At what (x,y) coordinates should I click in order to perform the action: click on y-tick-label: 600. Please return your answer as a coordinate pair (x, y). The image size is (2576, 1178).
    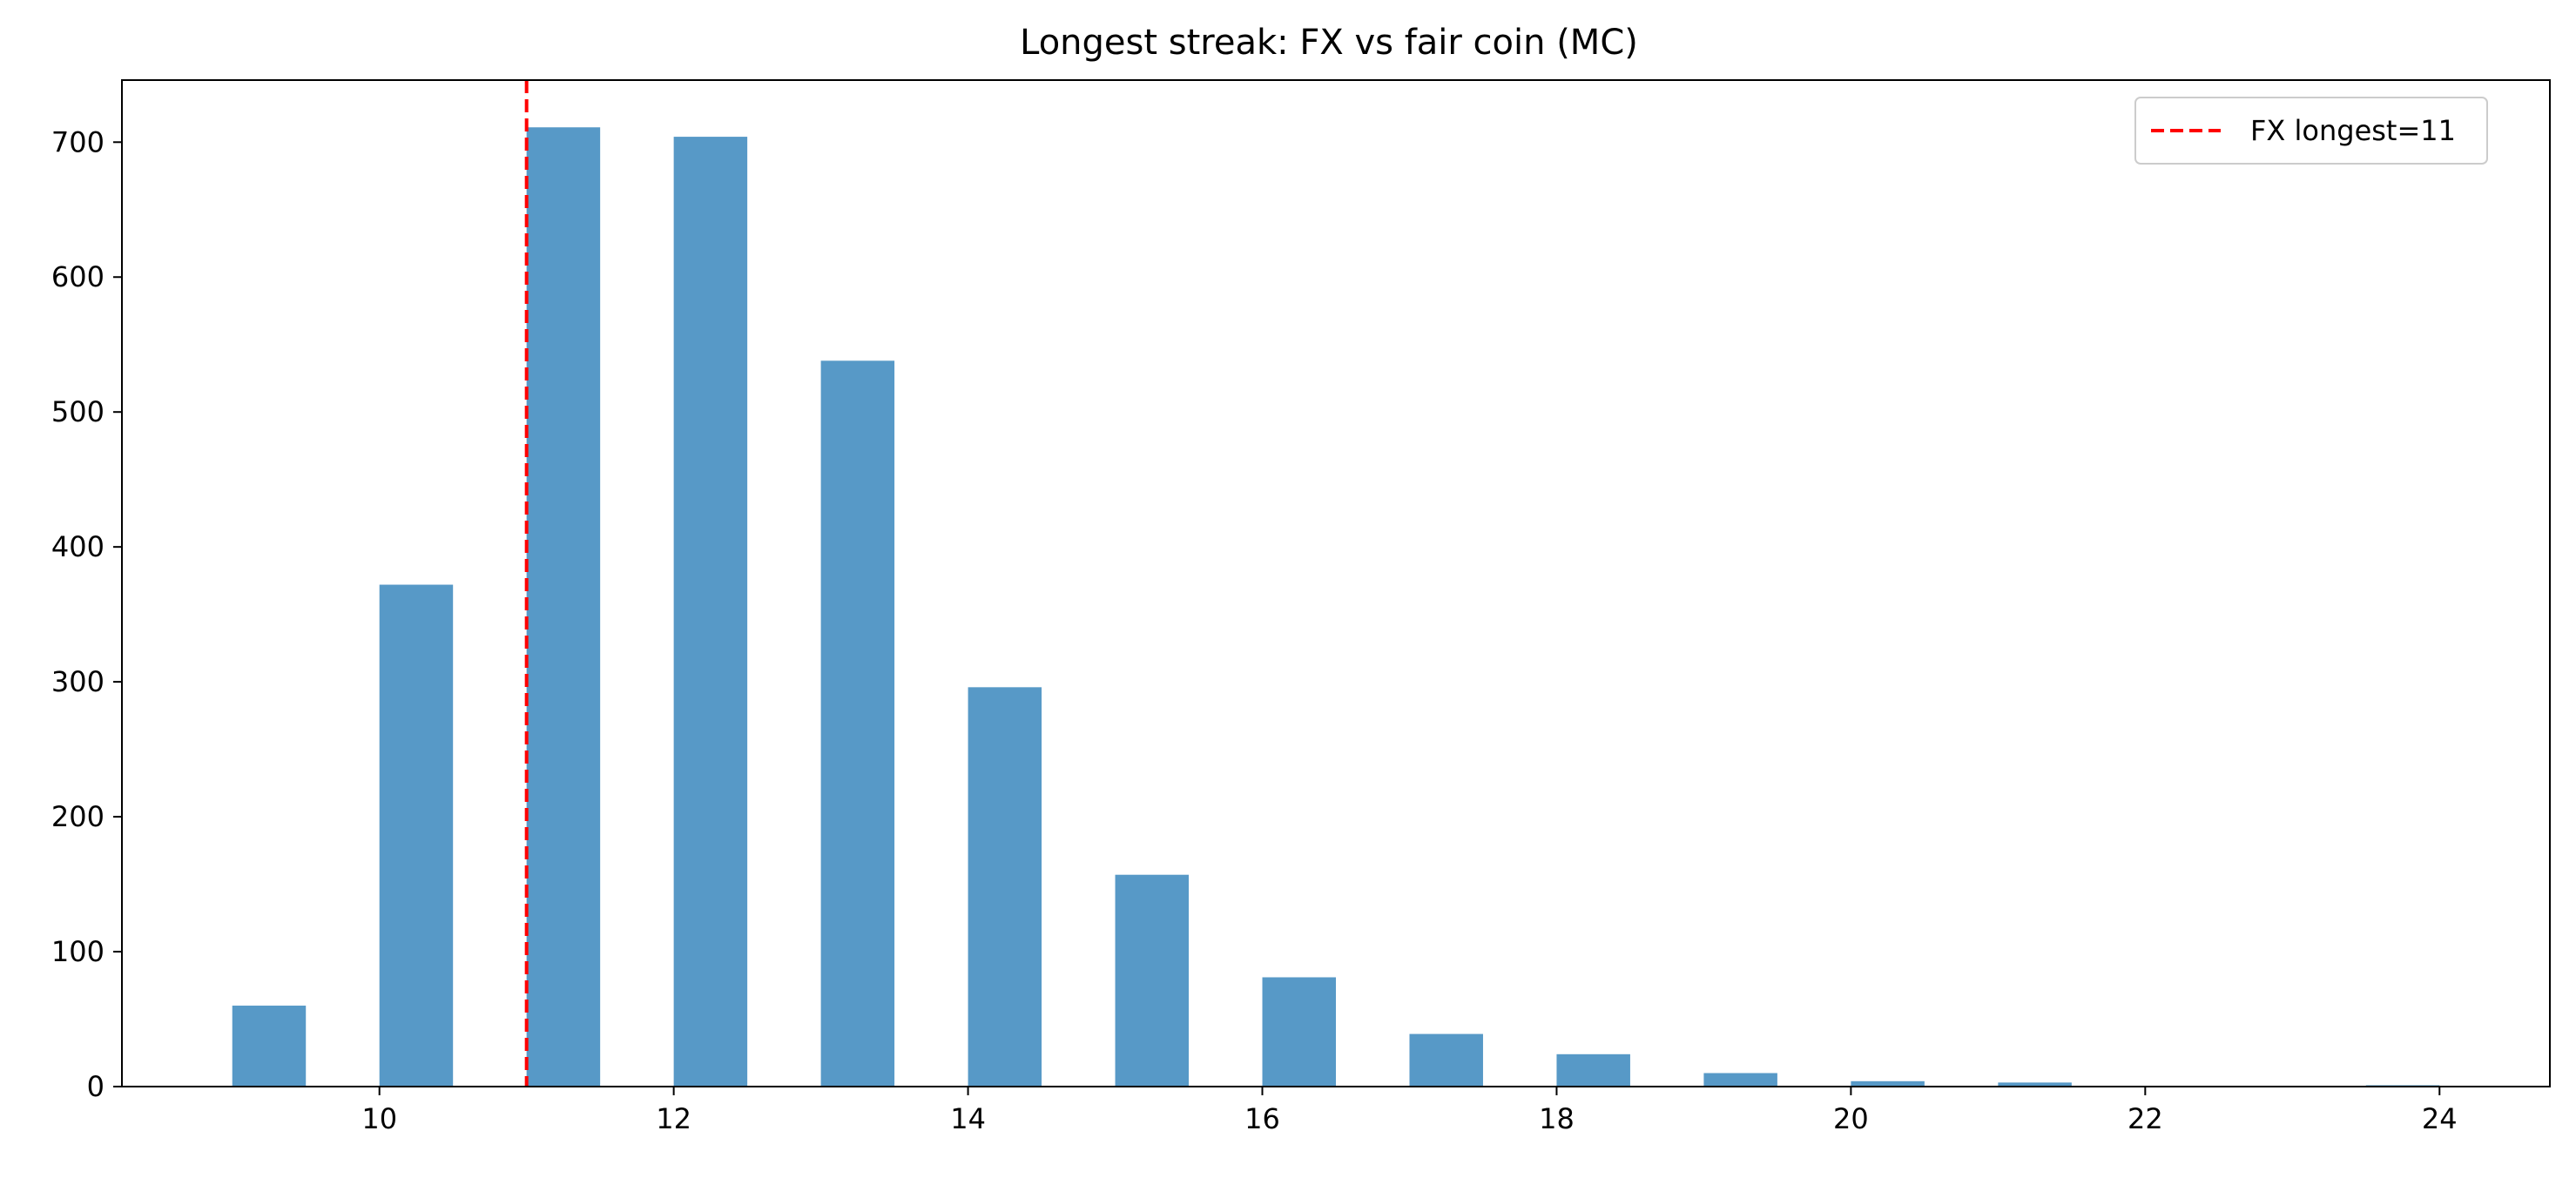
    Looking at the image, I should click on (78, 276).